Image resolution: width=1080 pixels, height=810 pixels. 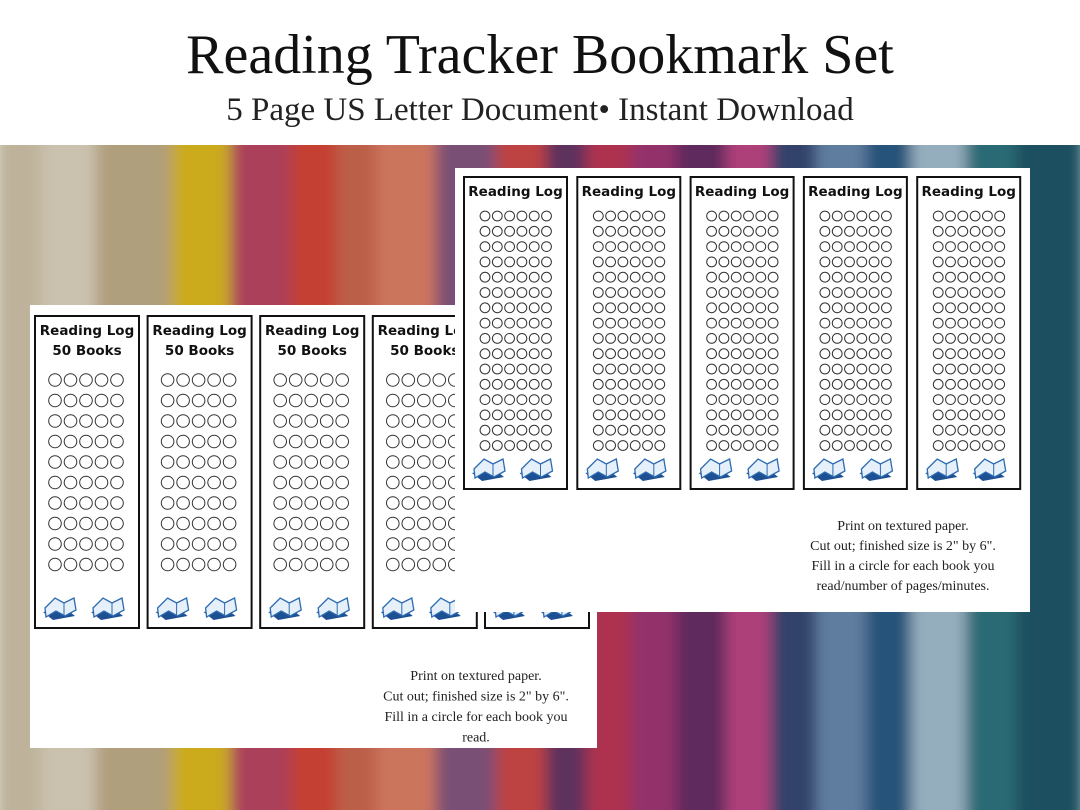 What do you see at coordinates (855, 192) in the screenshot?
I see `bookmark-title: Reading Log` at bounding box center [855, 192].